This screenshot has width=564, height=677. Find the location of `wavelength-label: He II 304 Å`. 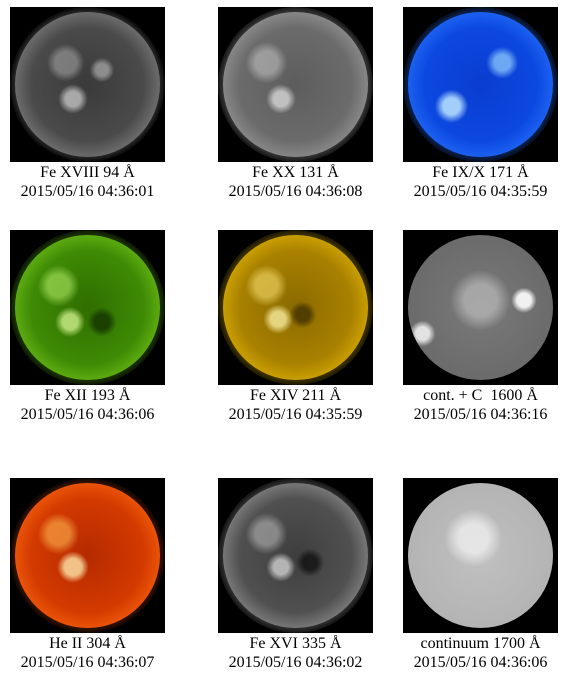

wavelength-label: He II 304 Å is located at coordinates (87, 643).